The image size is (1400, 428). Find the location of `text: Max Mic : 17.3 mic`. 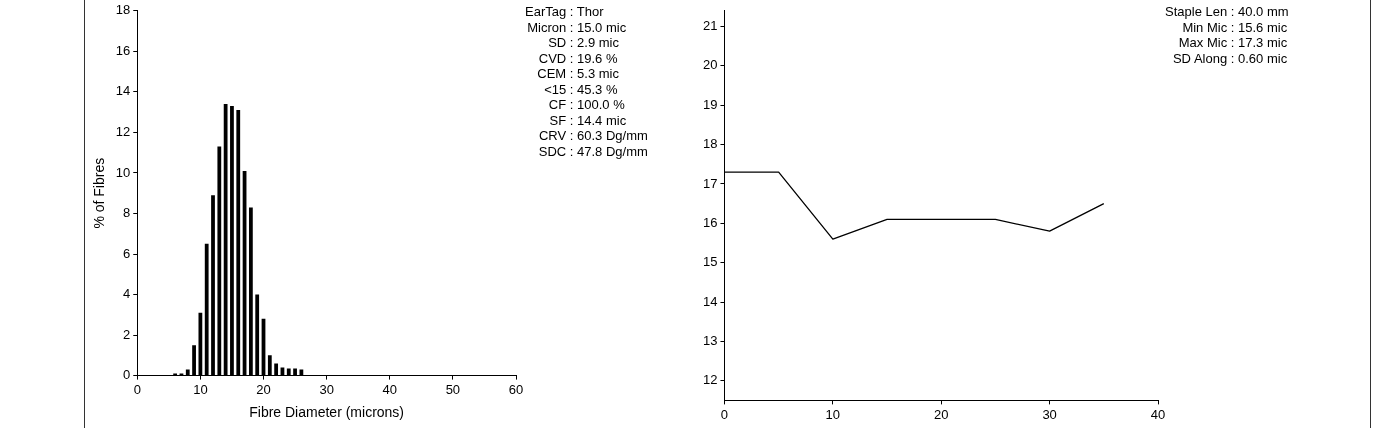

text: Max Mic : 17.3 mic is located at coordinates (1233, 43).